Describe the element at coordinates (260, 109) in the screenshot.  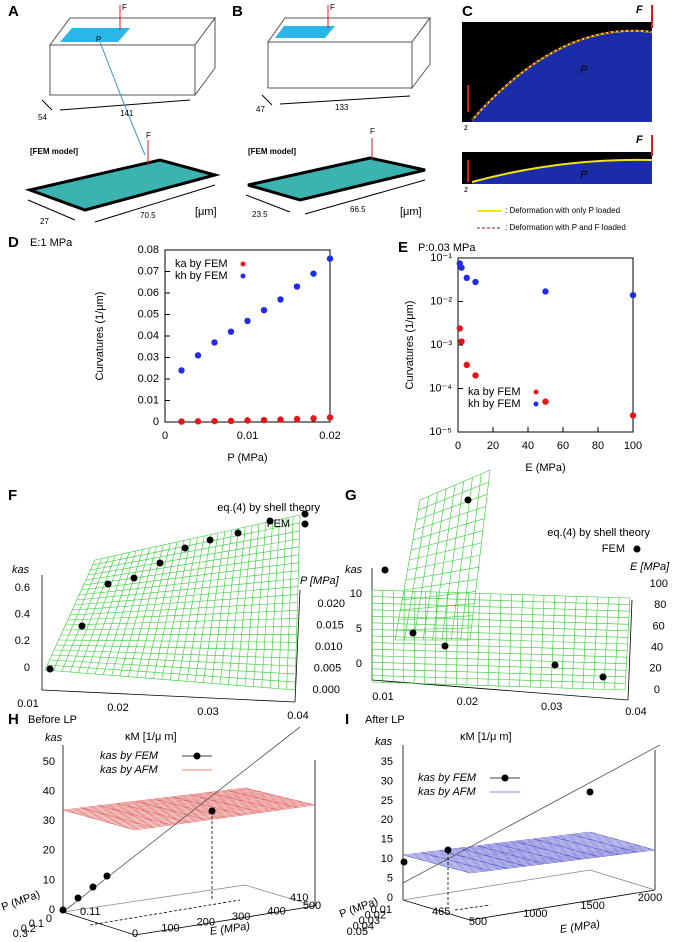
I see `dimension: 47` at that location.